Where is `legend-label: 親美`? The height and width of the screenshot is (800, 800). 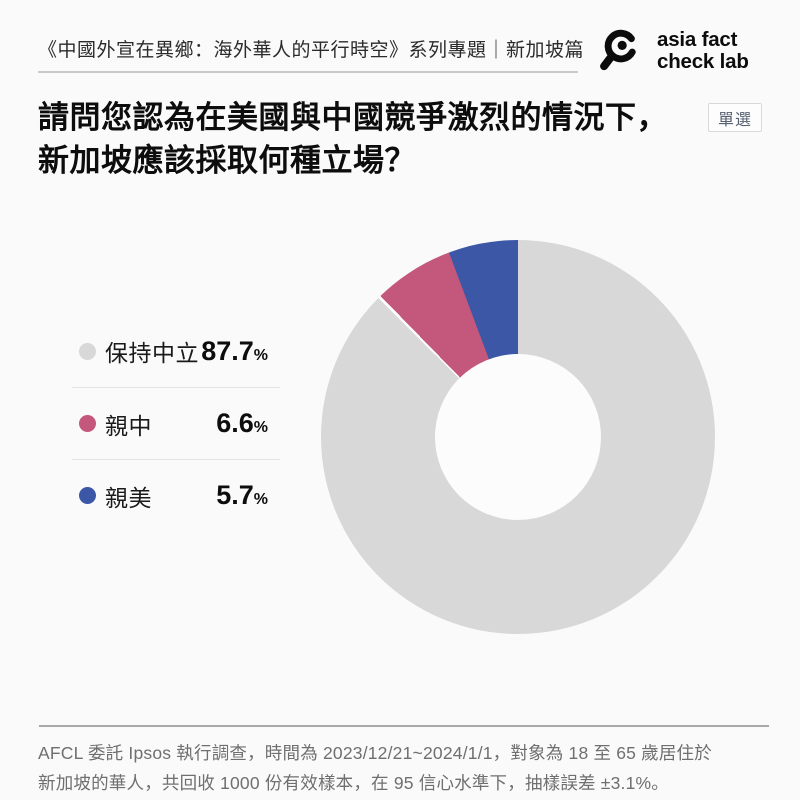 legend-label: 親美 is located at coordinates (128, 497).